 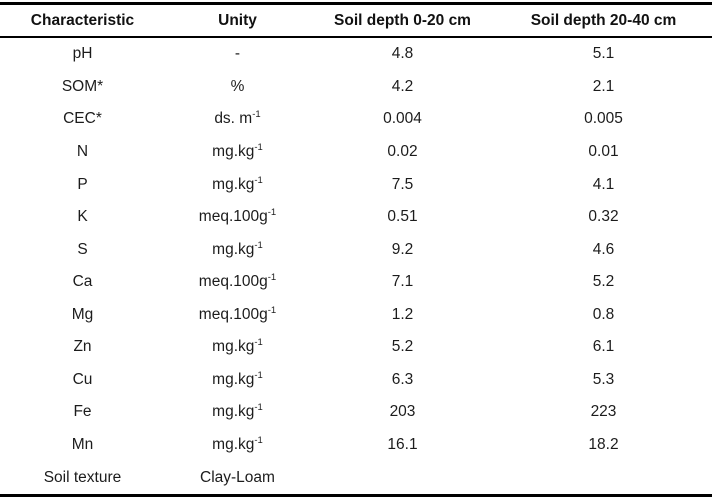 What do you see at coordinates (603, 217) in the screenshot?
I see `depth-20-40-cell: 0.32` at bounding box center [603, 217].